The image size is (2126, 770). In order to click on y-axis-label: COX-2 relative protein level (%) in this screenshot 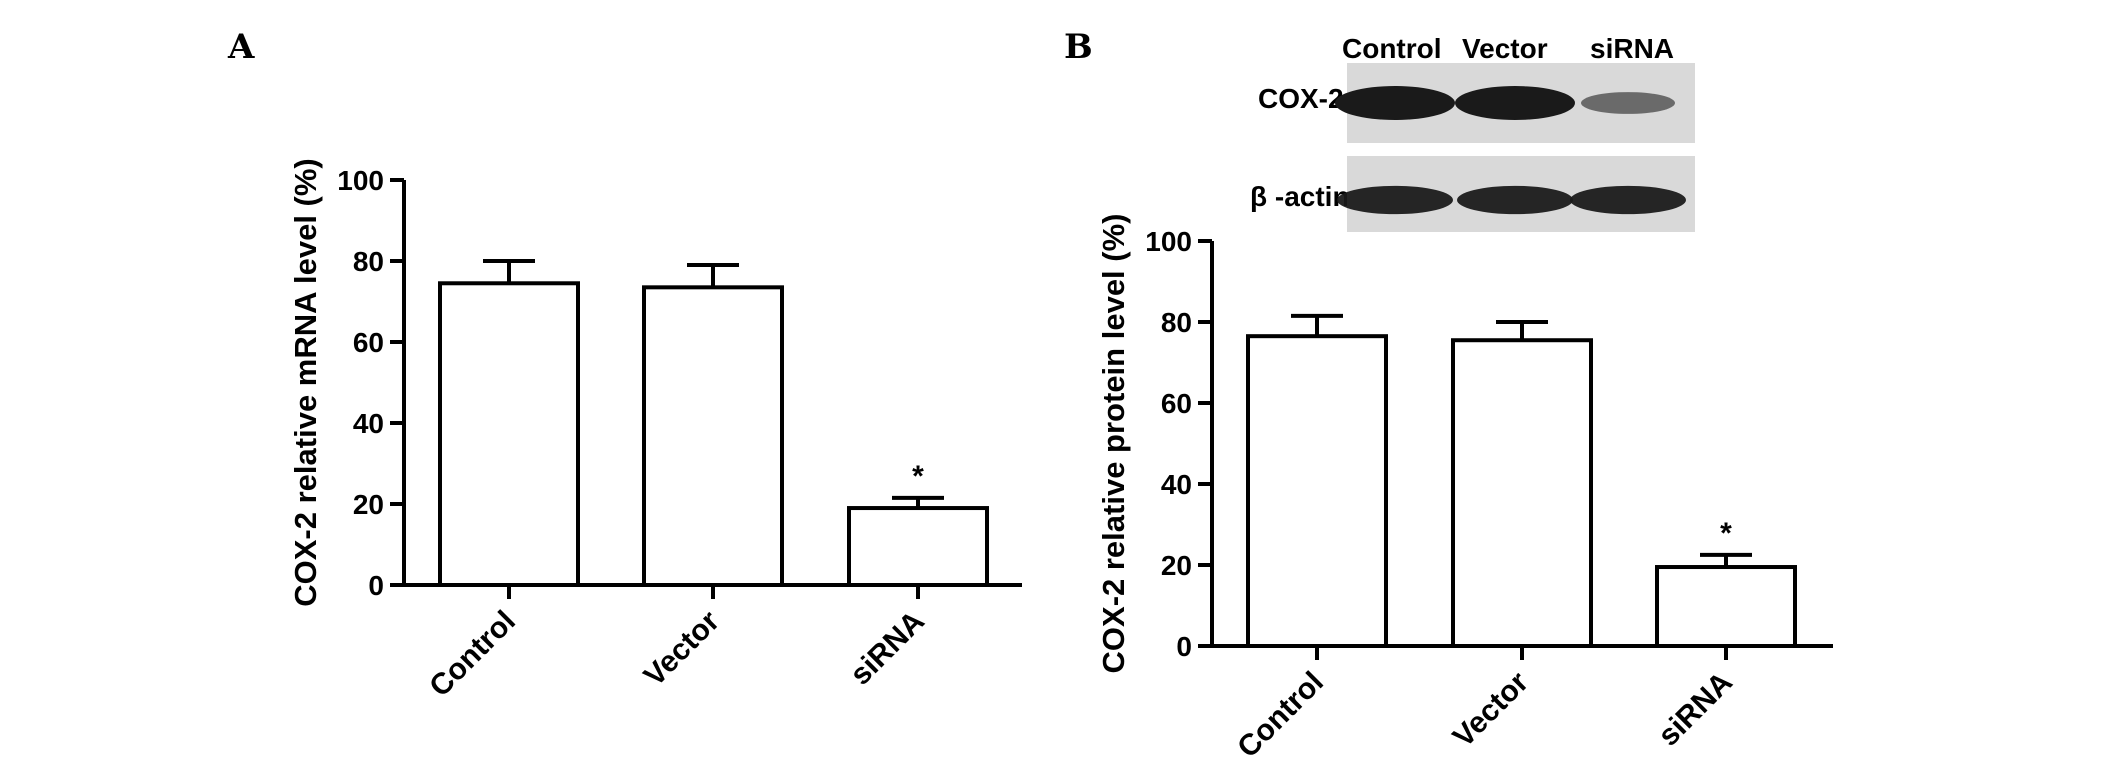, I will do `click(1113, 444)`.